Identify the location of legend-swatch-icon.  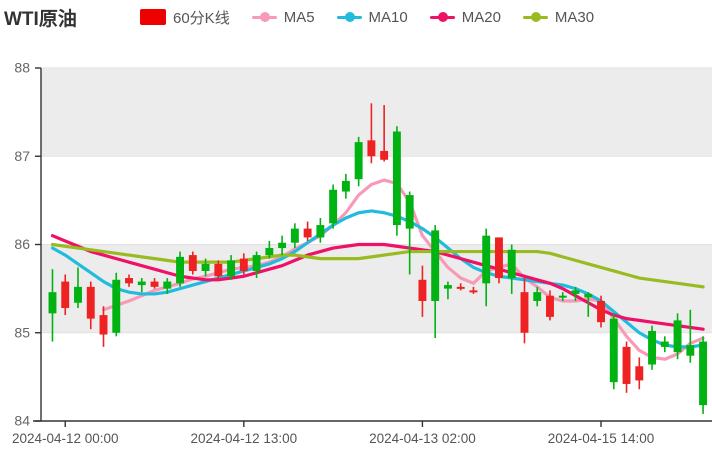
(153, 17).